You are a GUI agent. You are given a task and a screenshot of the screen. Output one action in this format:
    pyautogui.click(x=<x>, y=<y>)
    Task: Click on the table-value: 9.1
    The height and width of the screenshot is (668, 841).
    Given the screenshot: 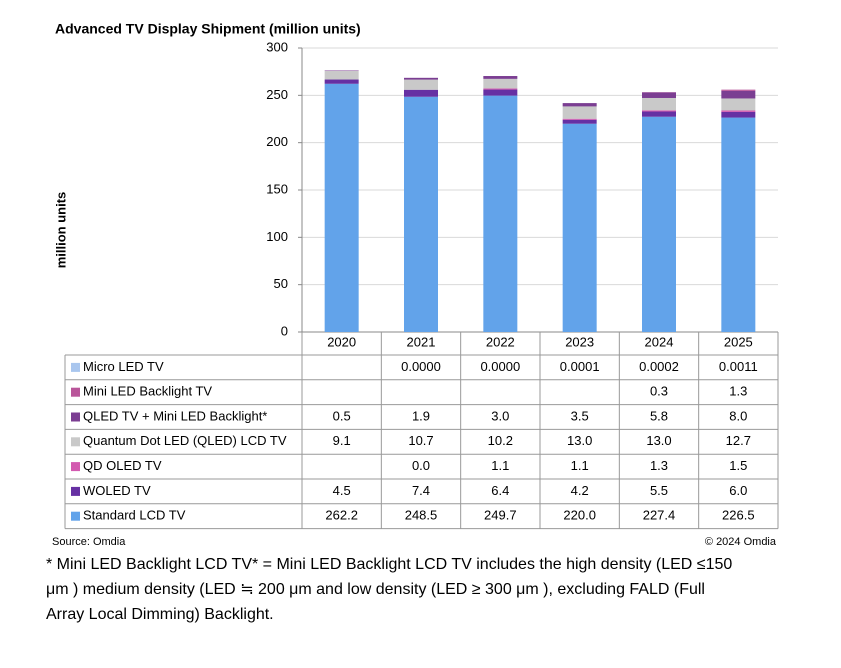 What is the action you would take?
    pyautogui.click(x=342, y=440)
    